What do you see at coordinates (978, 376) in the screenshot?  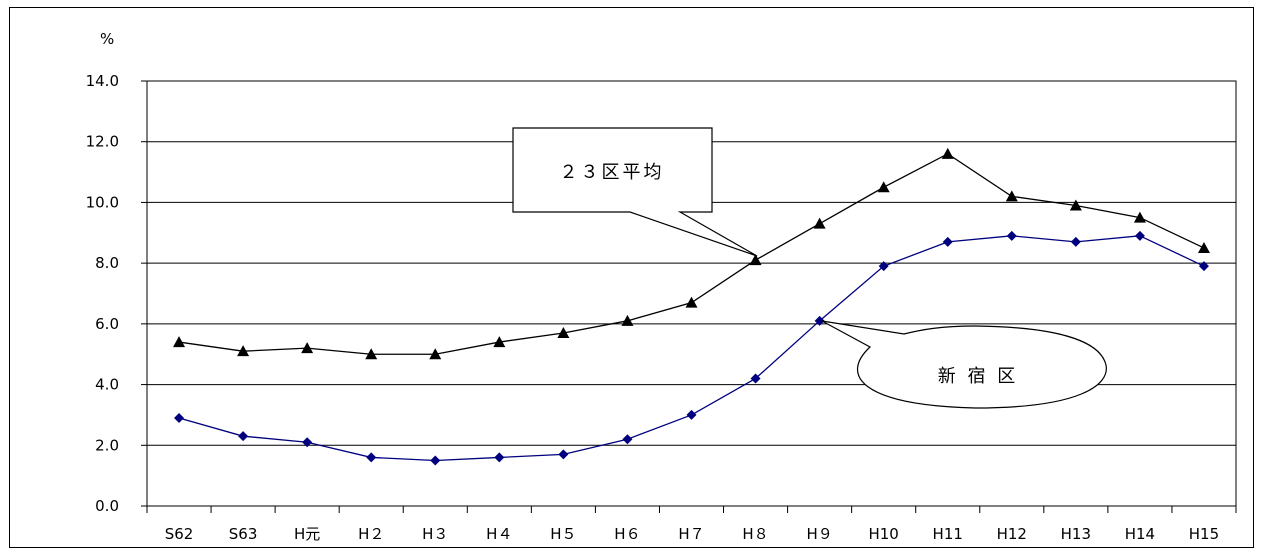 I see `callout-label-shinjuku: 新 宿 区` at bounding box center [978, 376].